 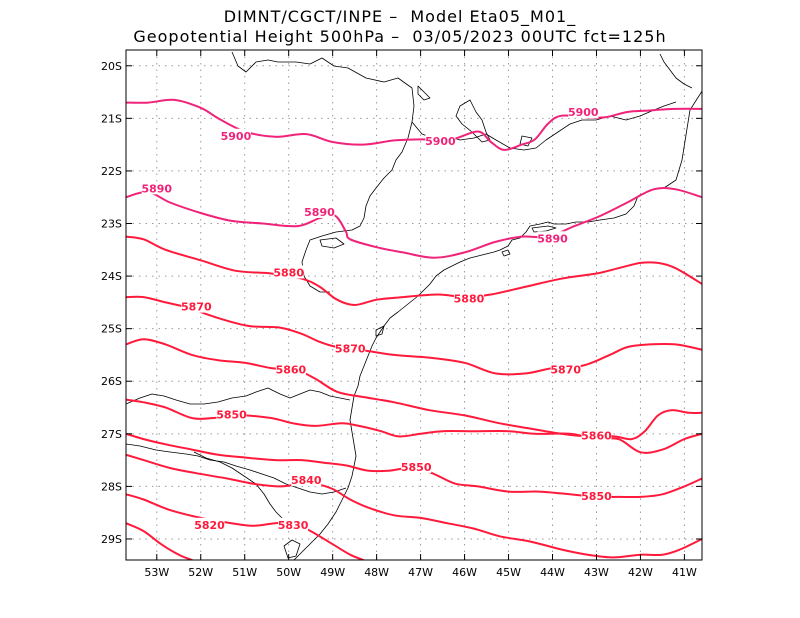 I want to click on lat-tick-label: 20S, so click(x=111, y=66).